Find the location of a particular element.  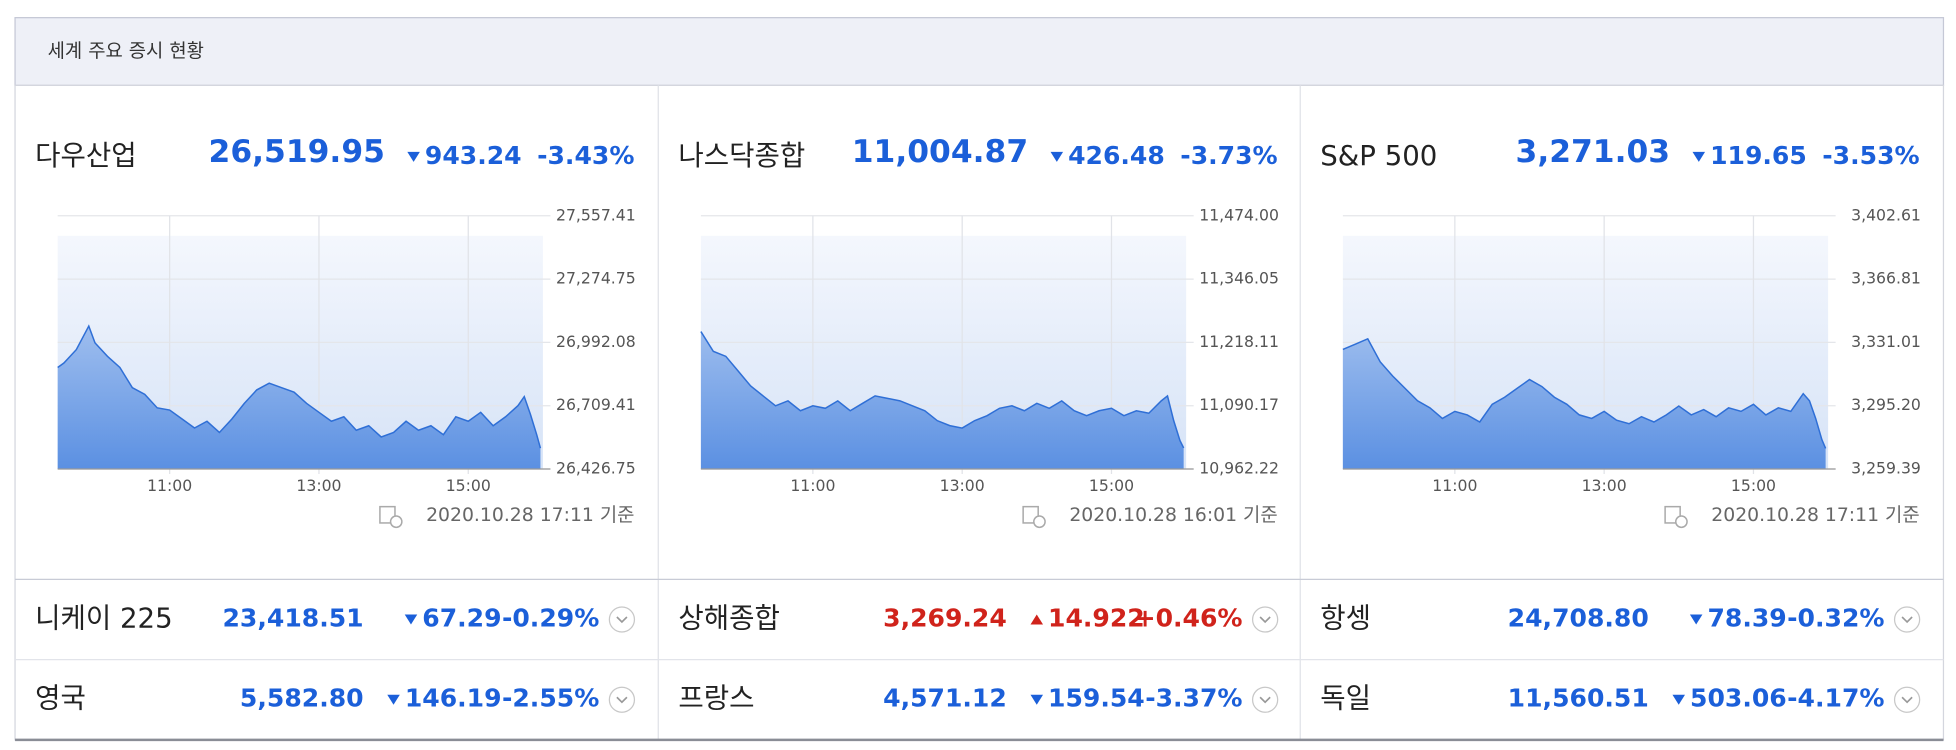

change-percent: -0.29% is located at coordinates (550, 618).